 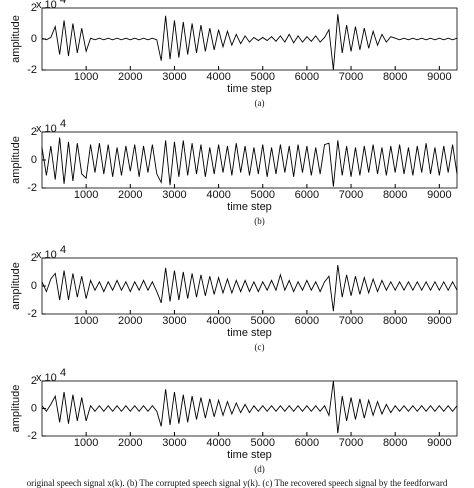 What do you see at coordinates (260, 103) in the screenshot?
I see `panel-label: (a)` at bounding box center [260, 103].